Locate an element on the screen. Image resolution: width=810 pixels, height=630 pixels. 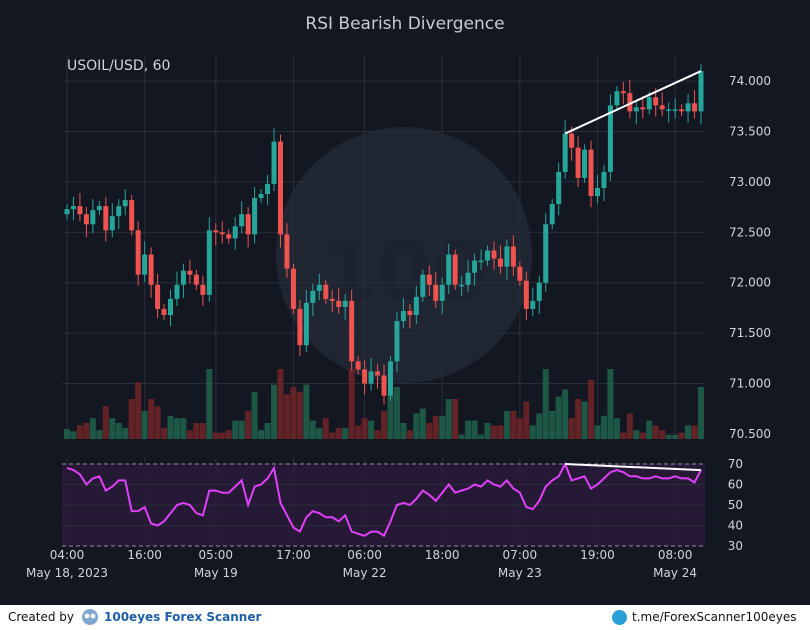
x-tick-time: 17:00 is located at coordinates (293, 555).